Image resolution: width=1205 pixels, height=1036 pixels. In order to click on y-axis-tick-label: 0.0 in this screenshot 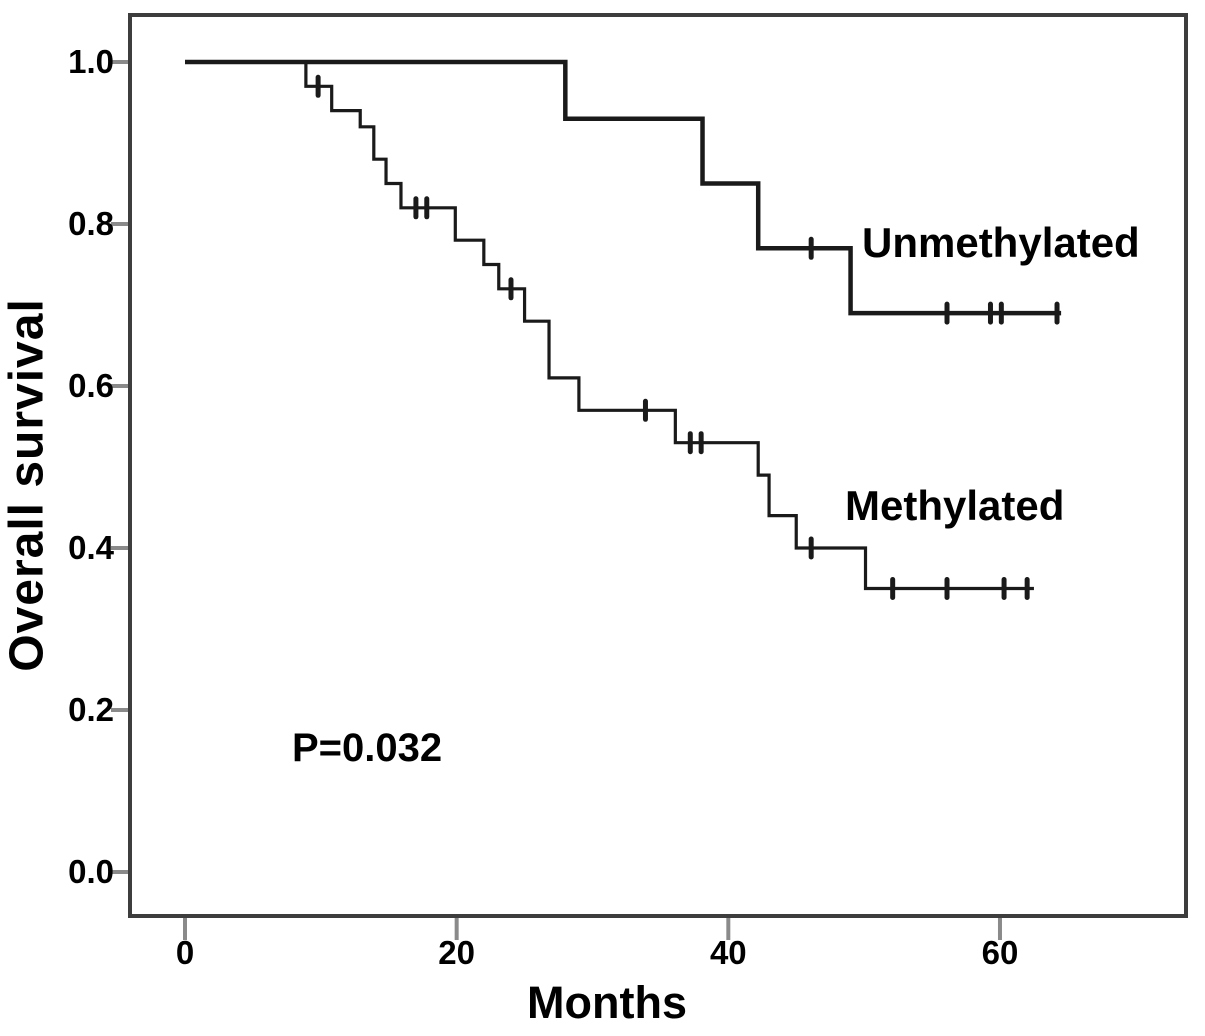, I will do `click(91, 871)`.